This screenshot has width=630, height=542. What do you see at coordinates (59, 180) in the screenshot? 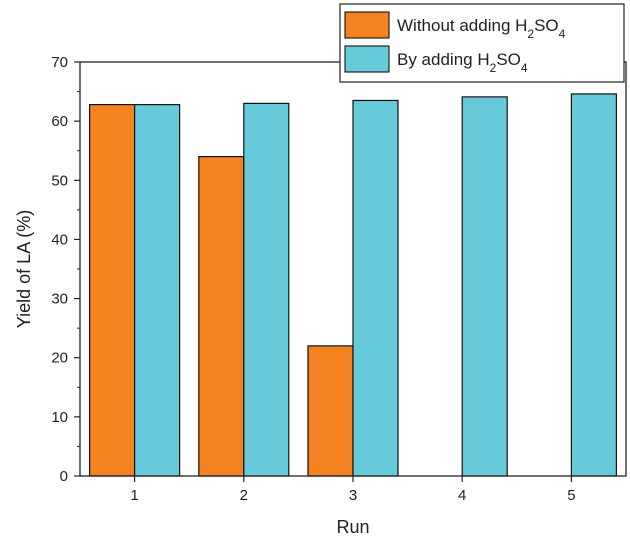
I see `y-tick-label: 50` at bounding box center [59, 180].